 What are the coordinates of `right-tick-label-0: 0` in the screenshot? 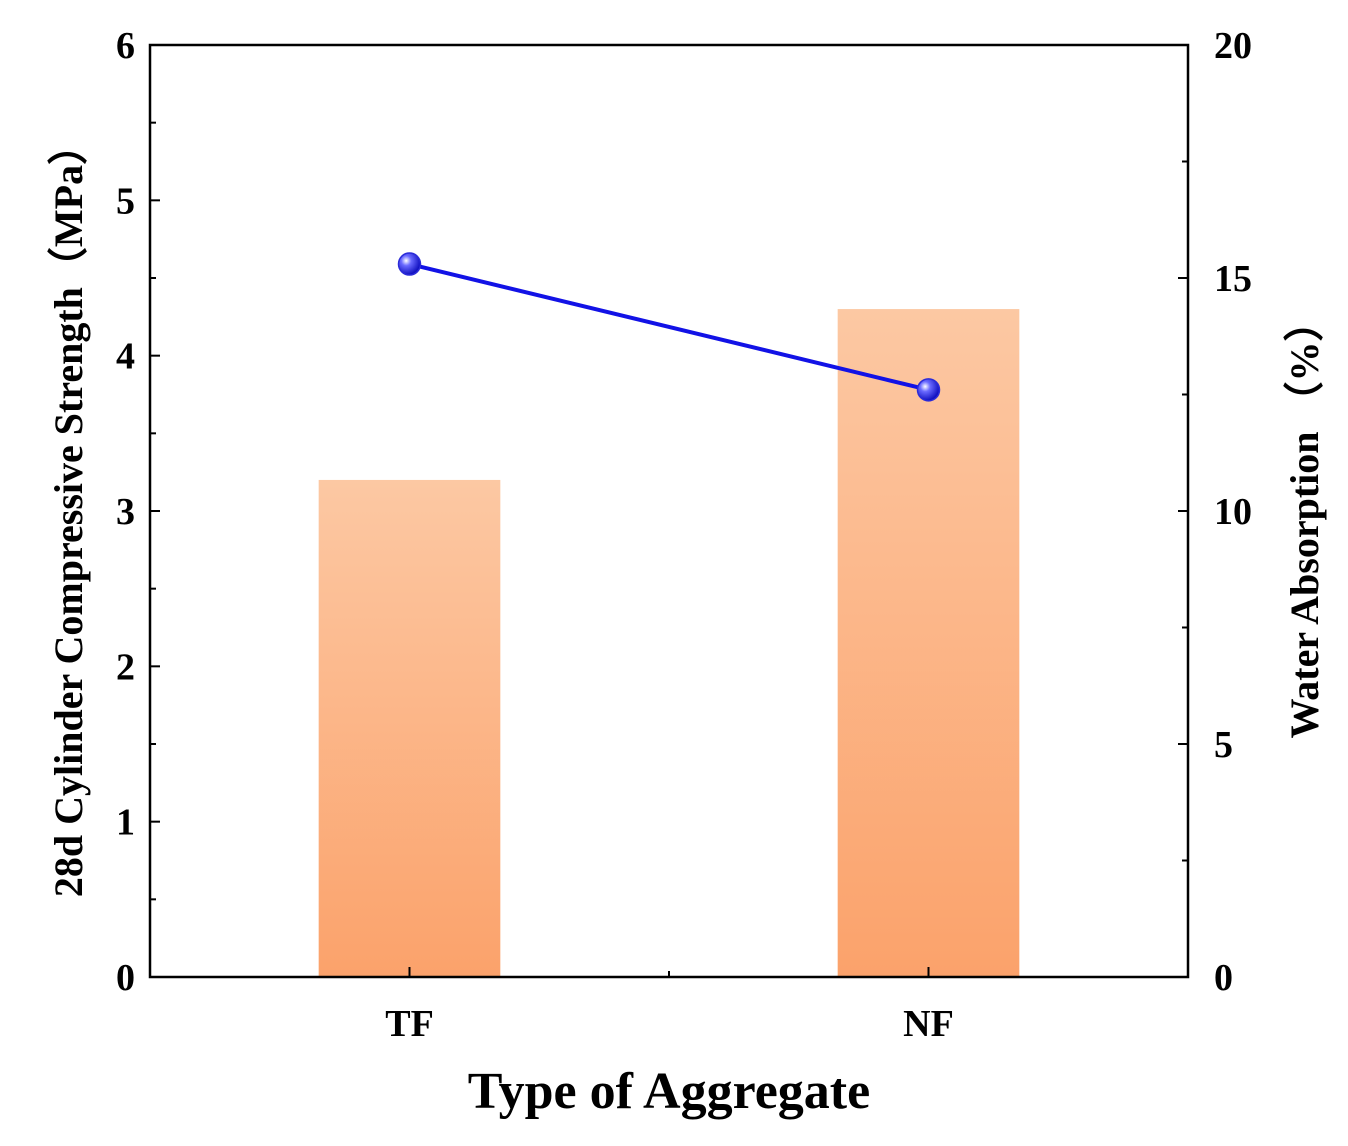 It's located at (1223, 978).